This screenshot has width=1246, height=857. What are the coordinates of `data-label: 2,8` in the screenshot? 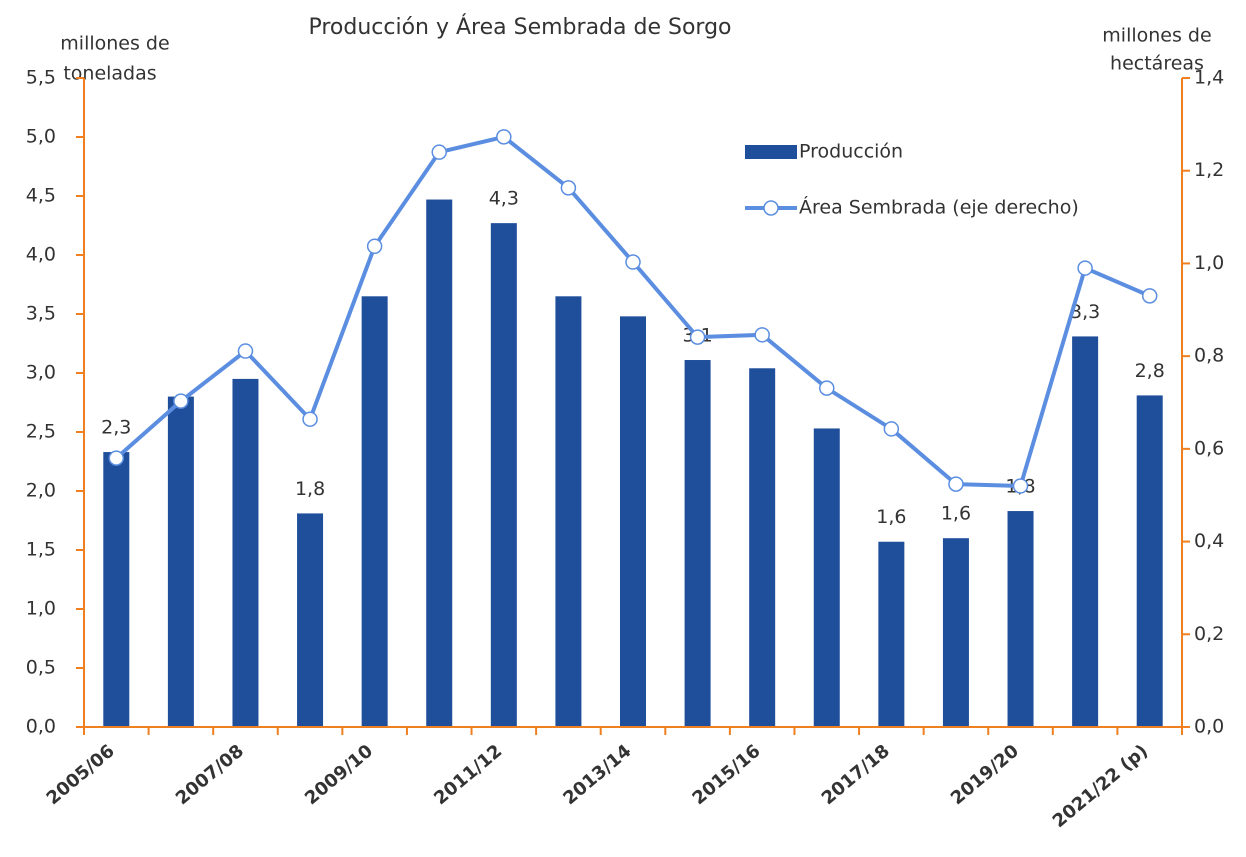 It's located at (1150, 371).